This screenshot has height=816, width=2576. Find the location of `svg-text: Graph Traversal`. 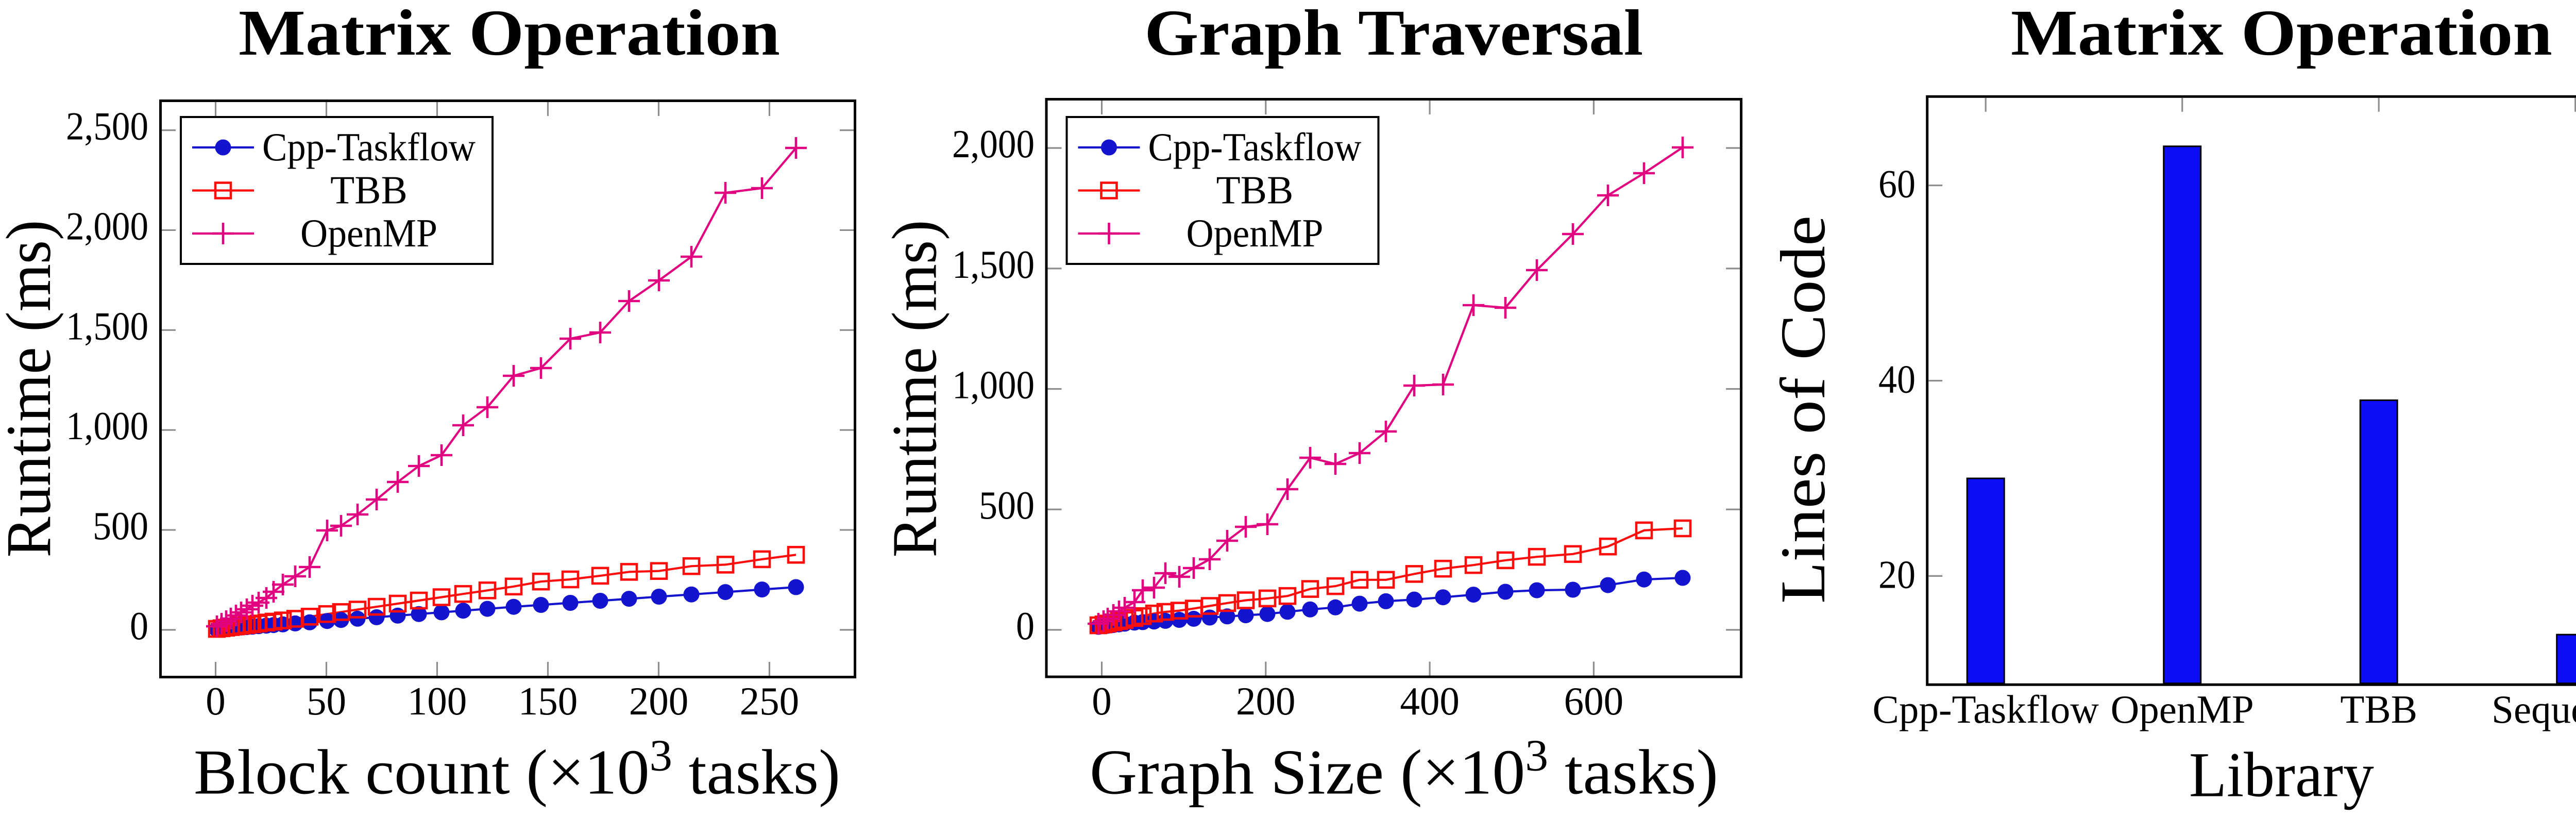

svg-text: Graph Traversal is located at coordinates (1394, 34).